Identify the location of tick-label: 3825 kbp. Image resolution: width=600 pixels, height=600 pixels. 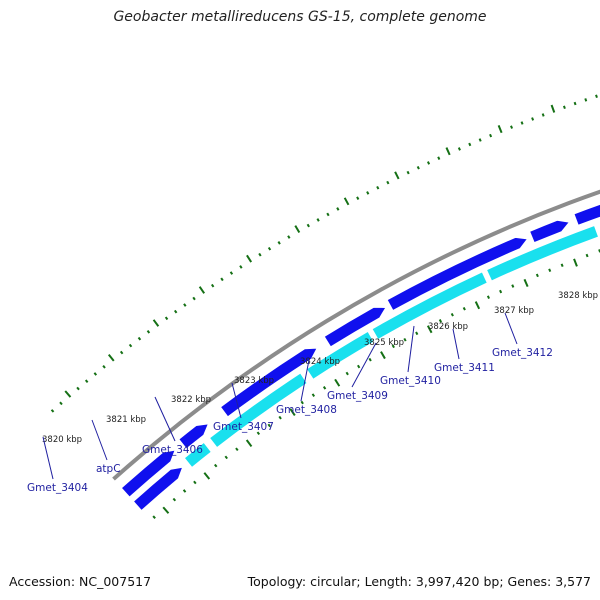
(384, 343).